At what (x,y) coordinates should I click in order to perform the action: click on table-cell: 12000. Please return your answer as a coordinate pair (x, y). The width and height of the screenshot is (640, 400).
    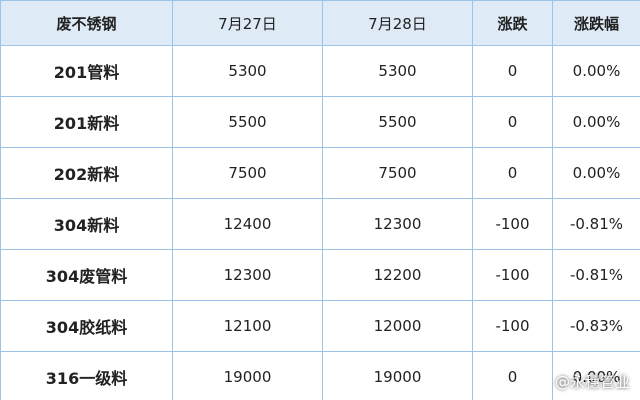
    Looking at the image, I should click on (397, 326).